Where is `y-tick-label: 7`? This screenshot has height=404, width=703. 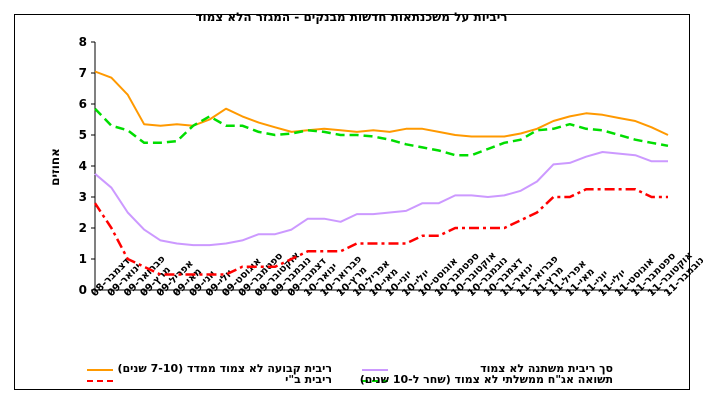
y-tick-label: 7 is located at coordinates (83, 73).